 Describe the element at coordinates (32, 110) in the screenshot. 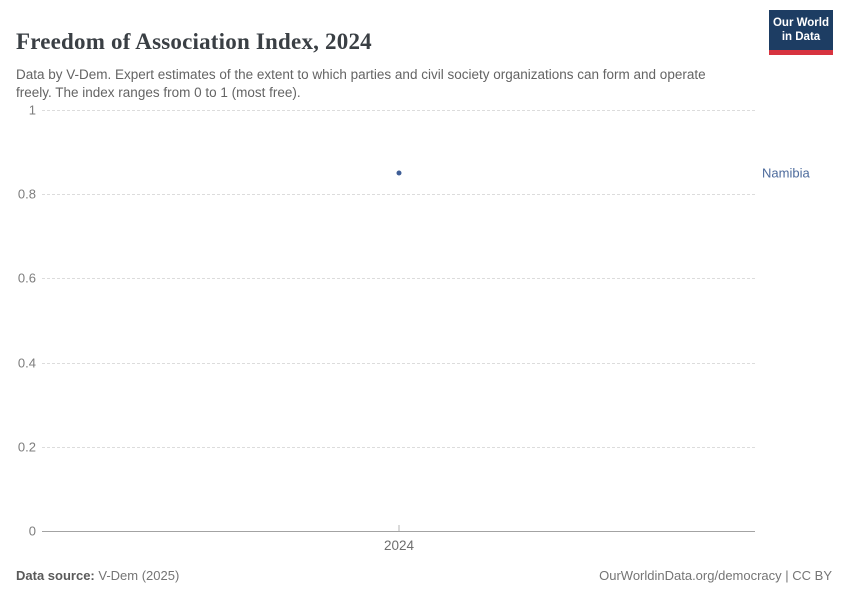

I see `y-tick-label: 1` at that location.